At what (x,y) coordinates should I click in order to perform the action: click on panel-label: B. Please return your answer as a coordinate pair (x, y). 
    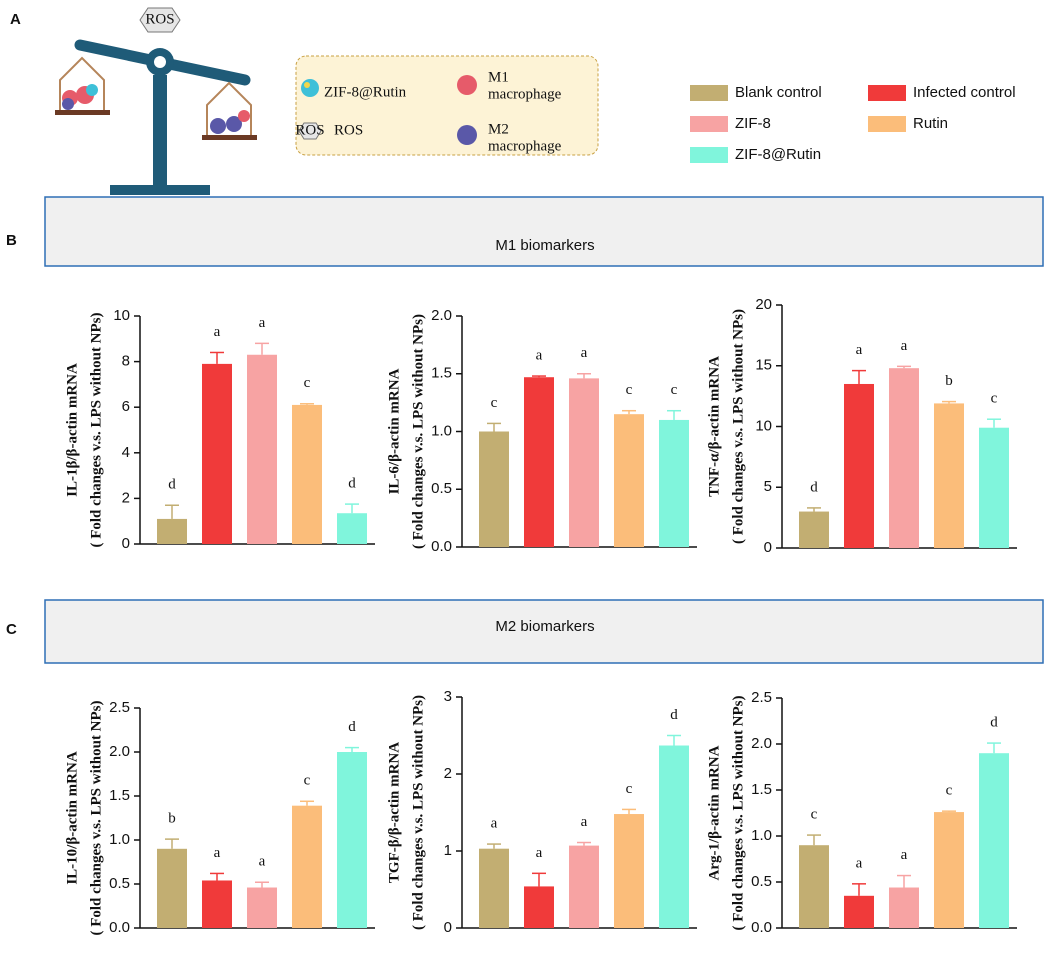
    Looking at the image, I should click on (11, 240).